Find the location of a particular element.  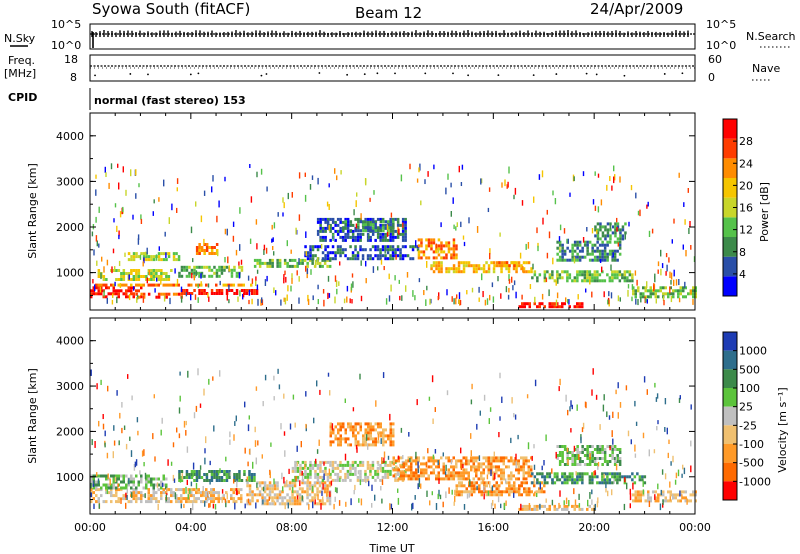

nave-tick-top: 60 is located at coordinates (715, 59).